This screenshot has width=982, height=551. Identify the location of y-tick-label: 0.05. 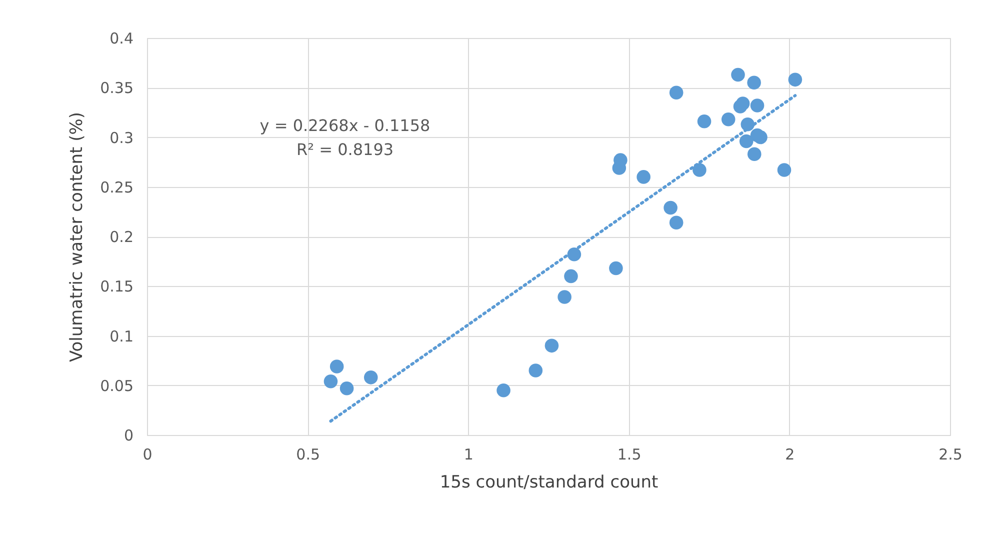
(117, 385).